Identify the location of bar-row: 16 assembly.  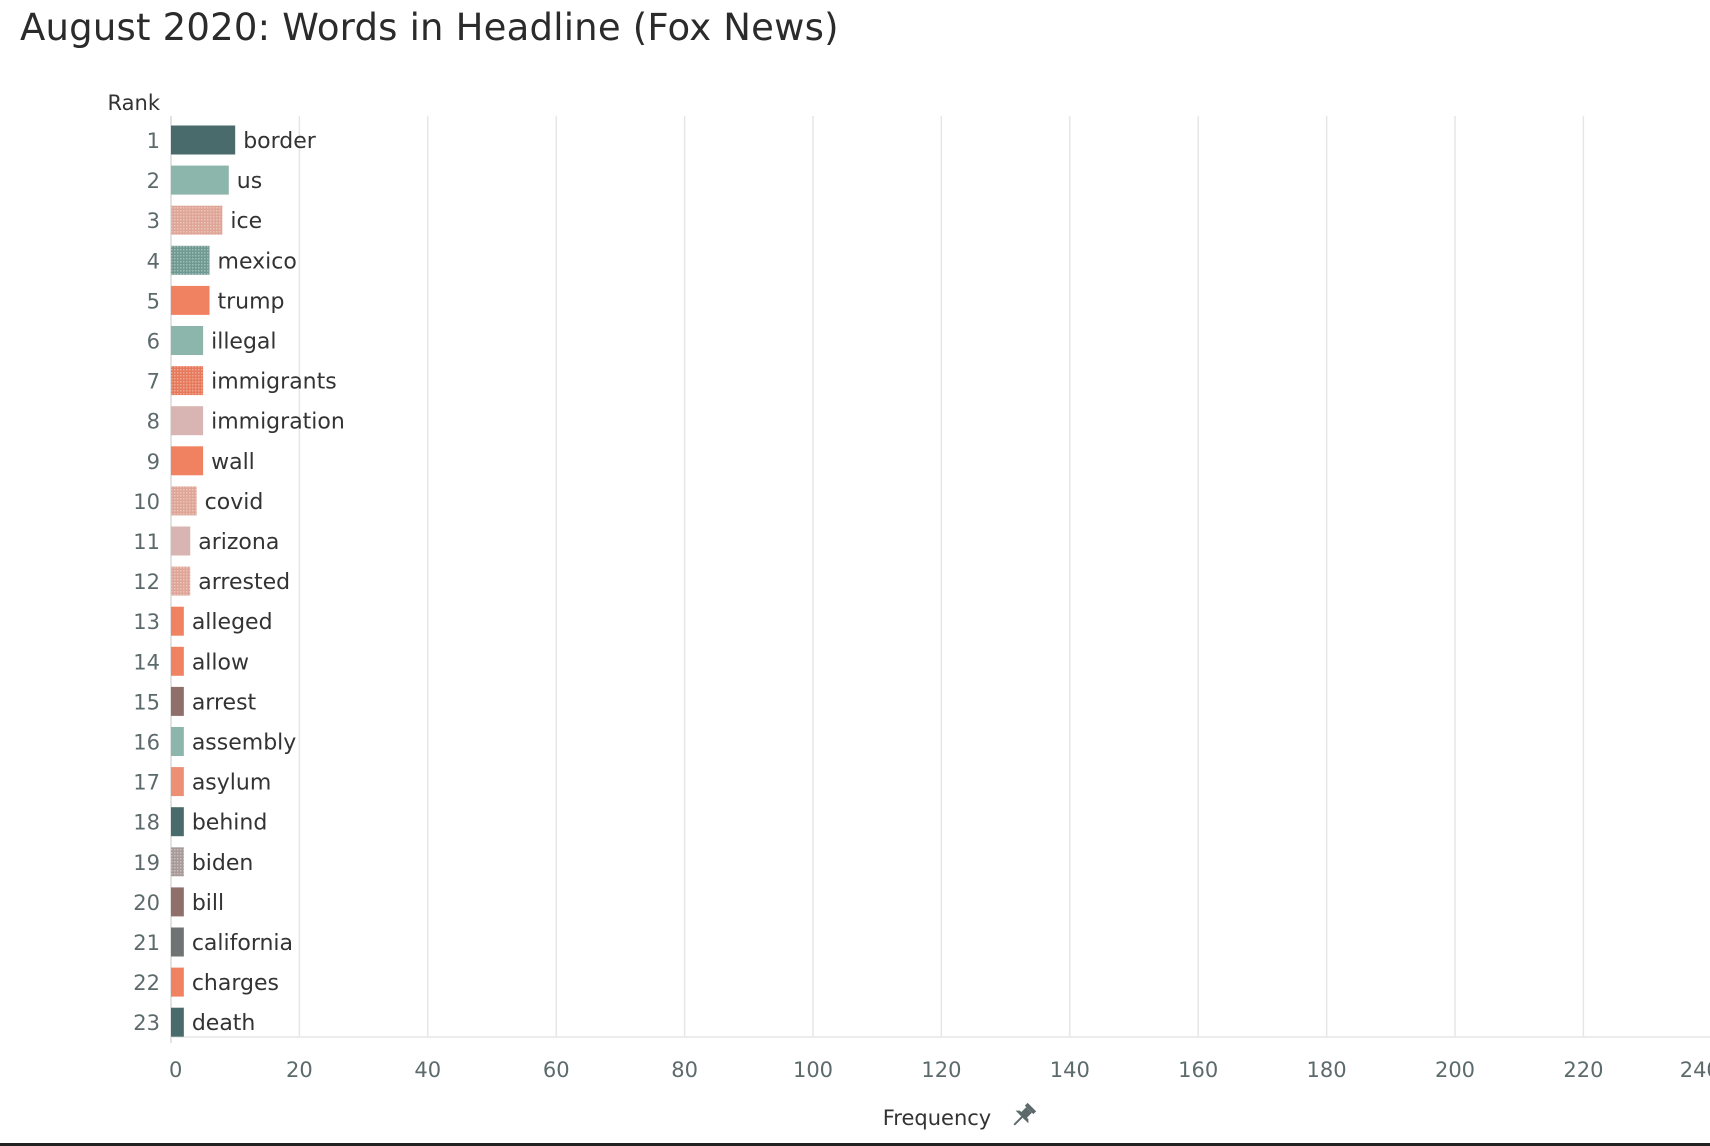
(214, 741).